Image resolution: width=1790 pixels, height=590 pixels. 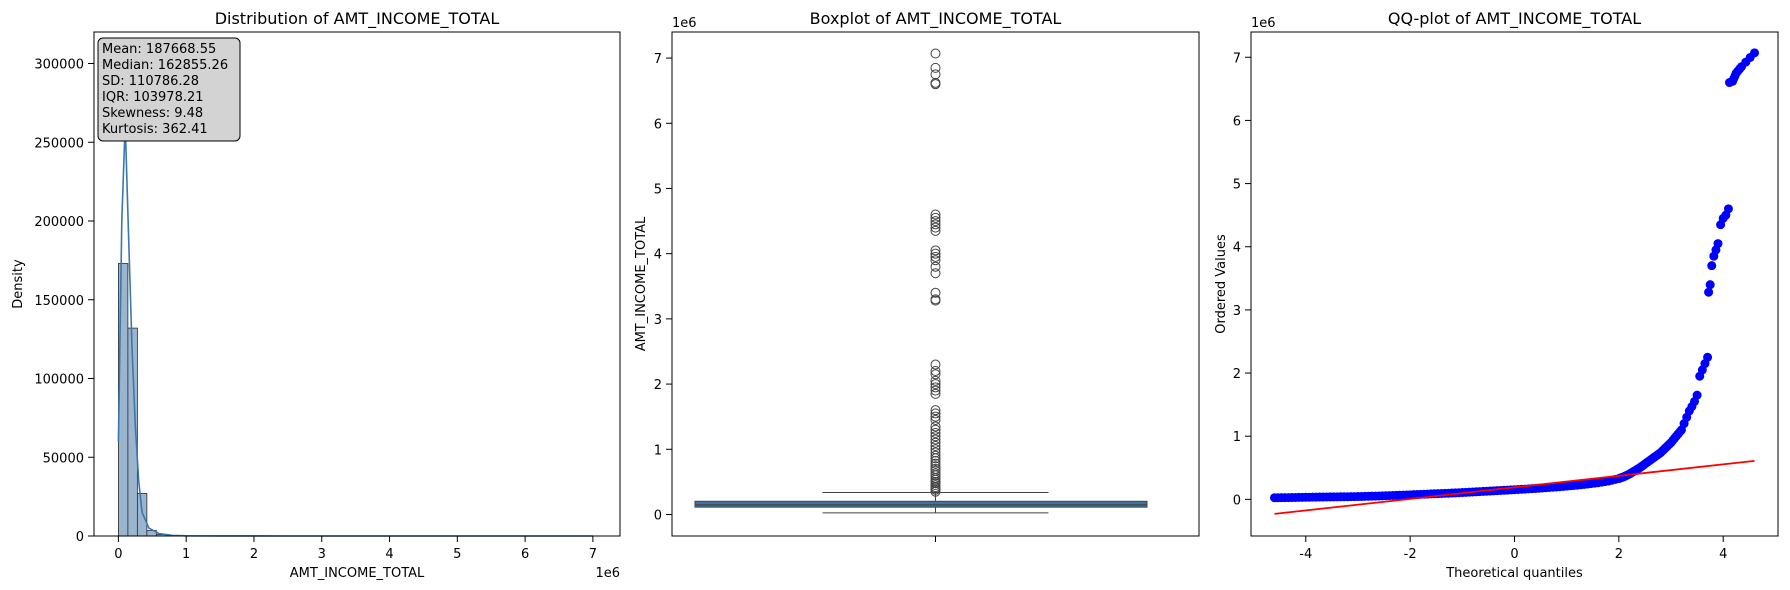 What do you see at coordinates (658, 450) in the screenshot?
I see `y-tick-label: 1` at bounding box center [658, 450].